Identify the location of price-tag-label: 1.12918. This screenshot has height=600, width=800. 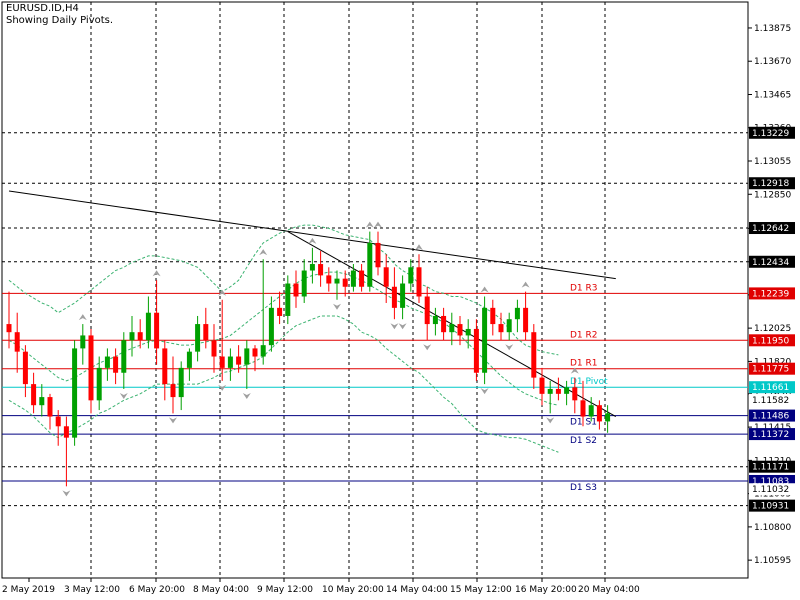
(770, 184).